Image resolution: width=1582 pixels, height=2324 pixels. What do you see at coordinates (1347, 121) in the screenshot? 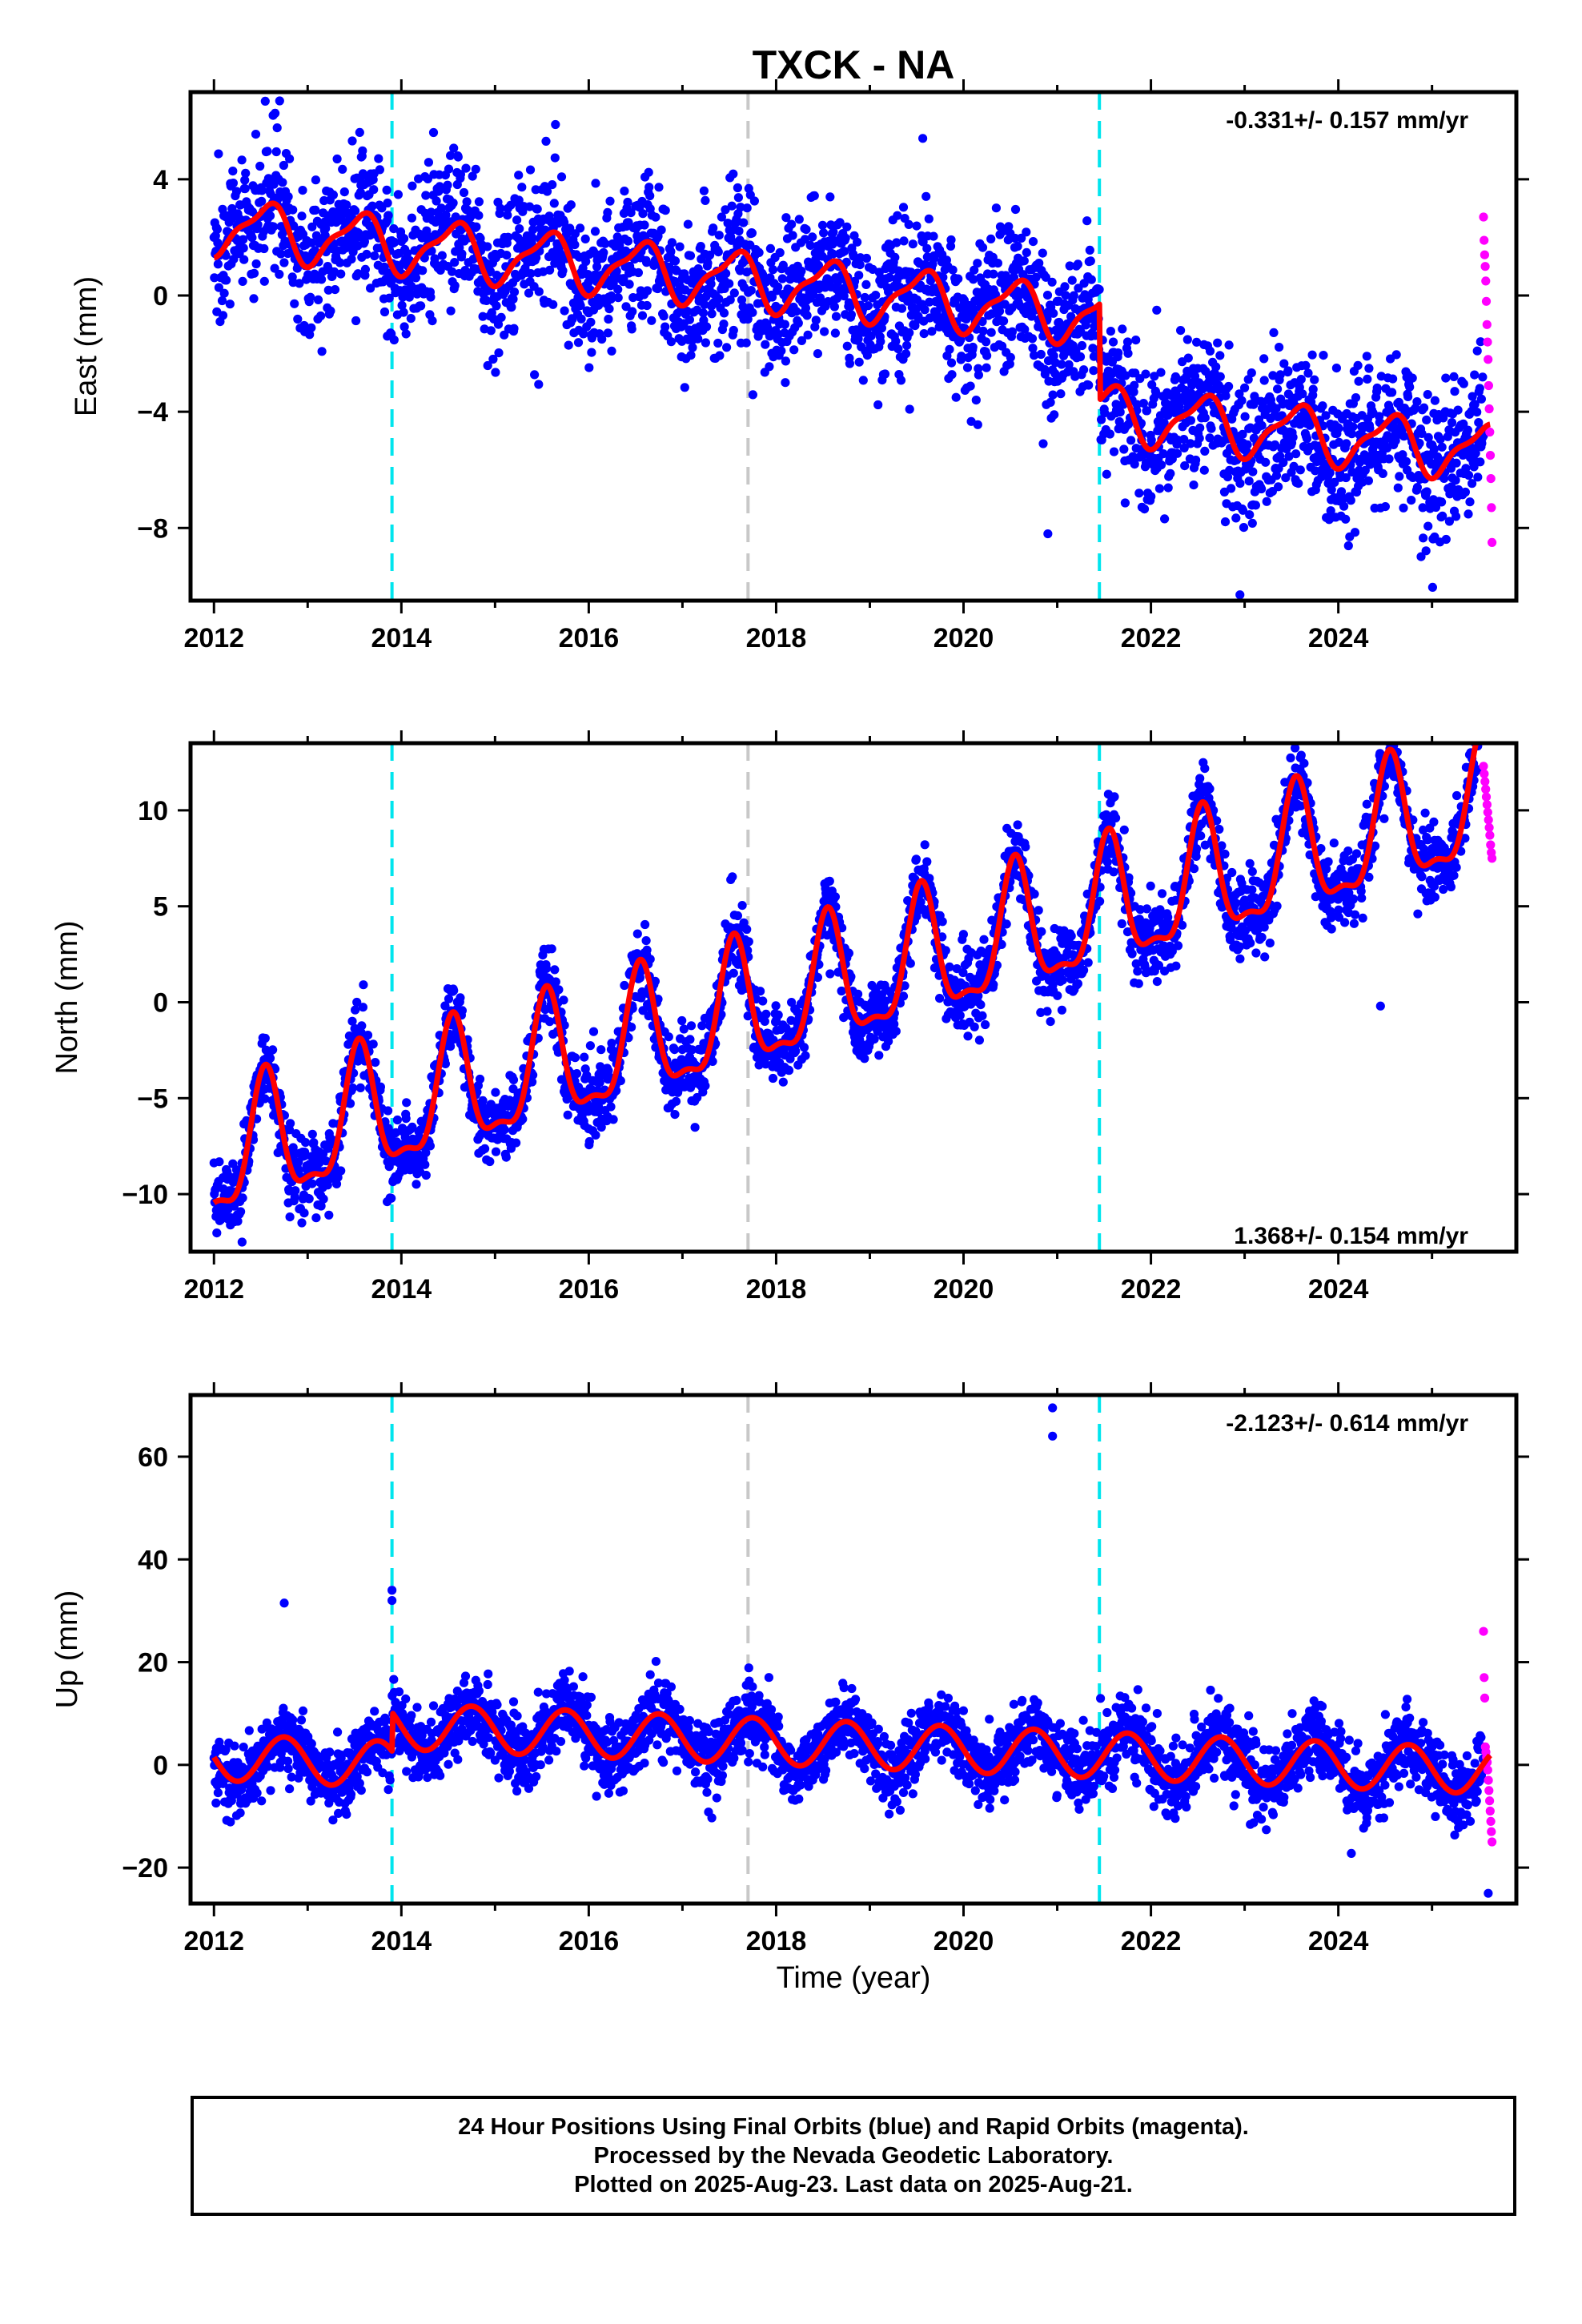
I see `east-rate-label: -0.331+/- 0.157 mm/yr` at bounding box center [1347, 121].